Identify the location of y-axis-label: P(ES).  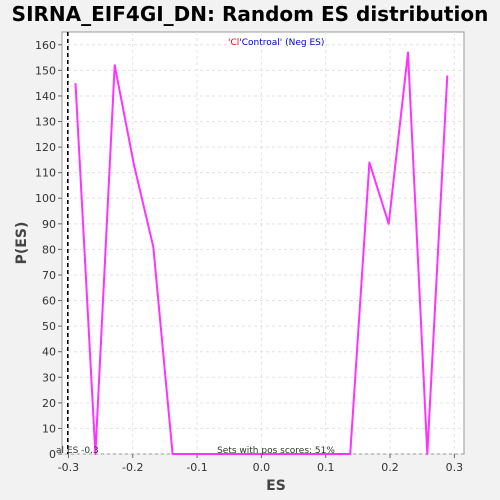
(22, 243).